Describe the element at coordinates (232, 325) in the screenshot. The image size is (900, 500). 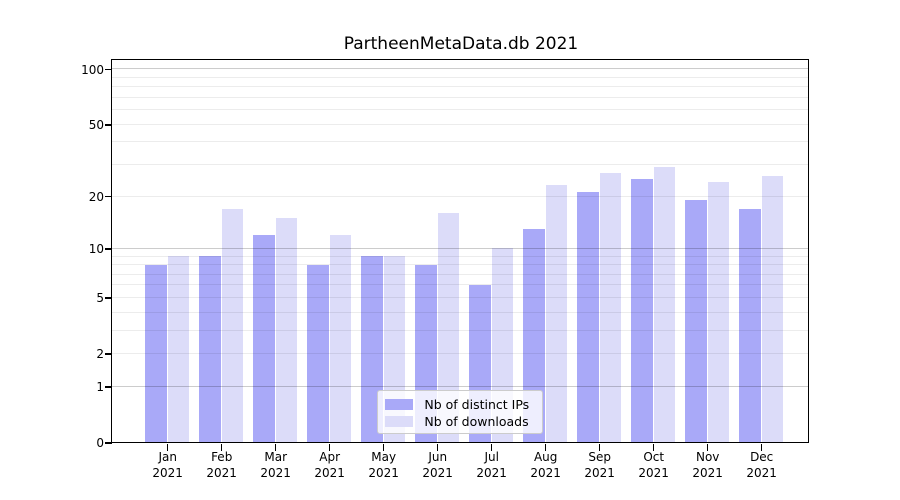
I see `bar-downloads-feb` at that location.